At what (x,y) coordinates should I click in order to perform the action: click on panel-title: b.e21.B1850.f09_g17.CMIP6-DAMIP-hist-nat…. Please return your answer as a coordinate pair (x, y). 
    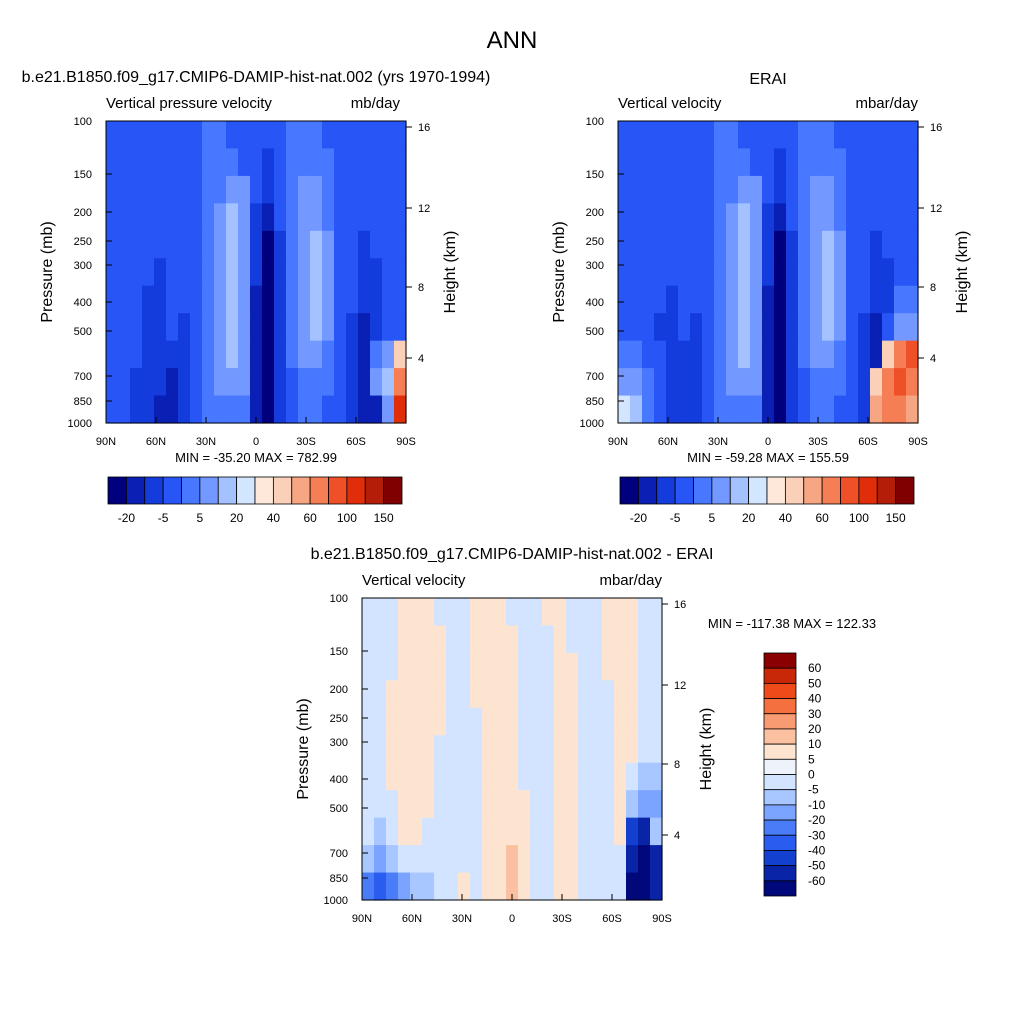
    Looking at the image, I should click on (256, 77).